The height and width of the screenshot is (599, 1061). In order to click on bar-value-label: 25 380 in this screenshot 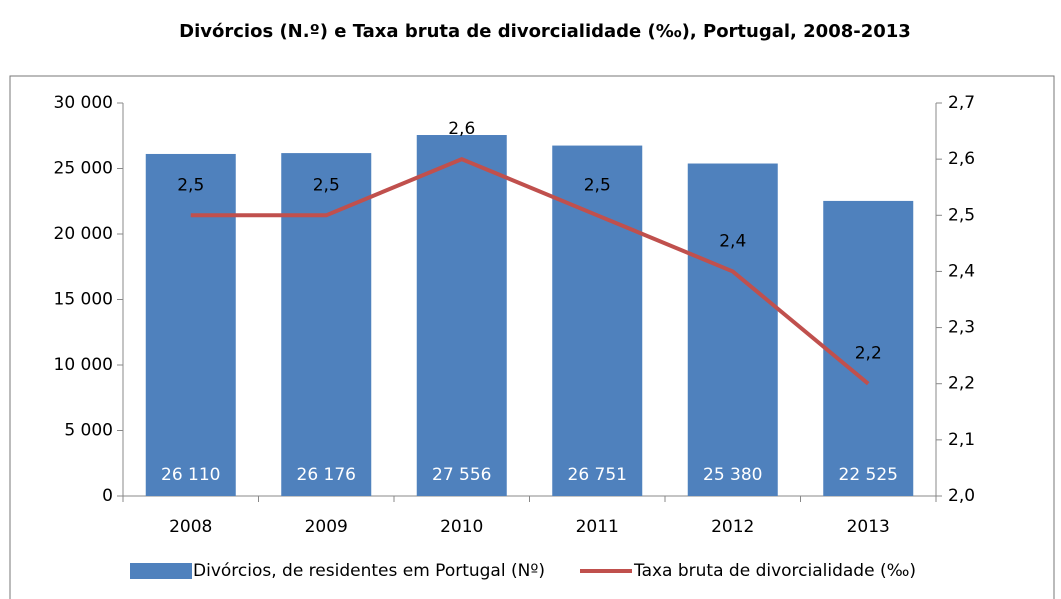, I will do `click(732, 475)`.